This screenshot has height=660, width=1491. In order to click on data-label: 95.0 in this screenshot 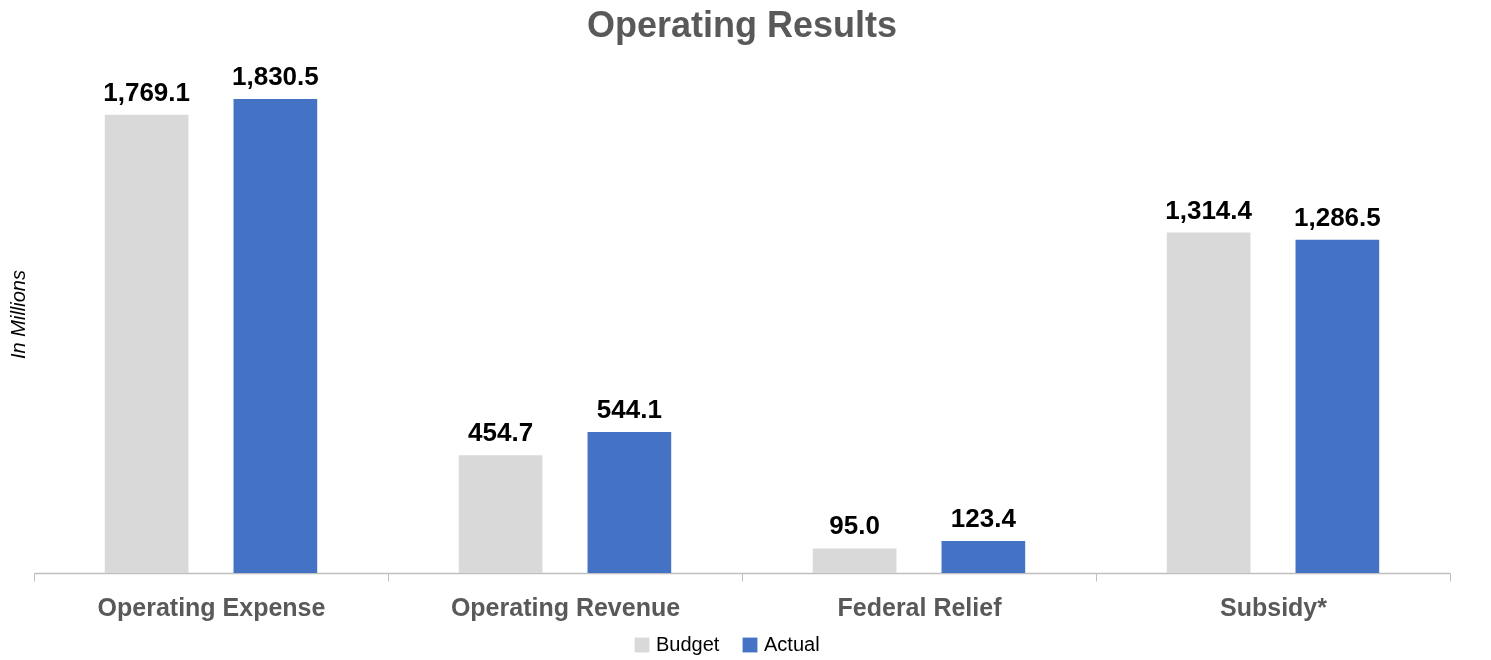, I will do `click(854, 525)`.